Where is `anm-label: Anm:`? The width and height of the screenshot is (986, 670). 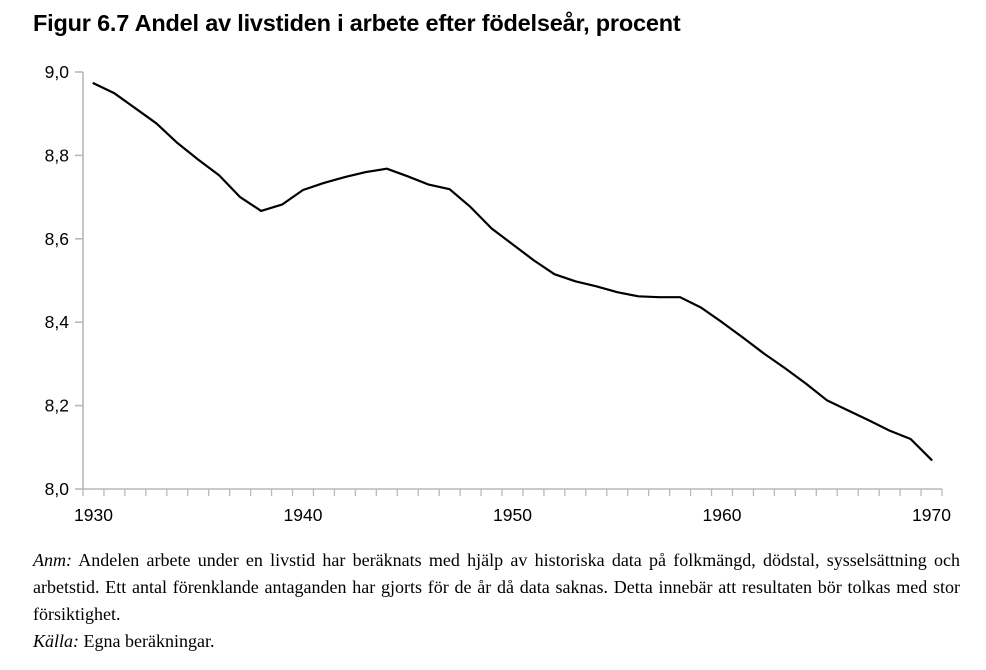
anm-label: Anm: is located at coordinates (52, 560).